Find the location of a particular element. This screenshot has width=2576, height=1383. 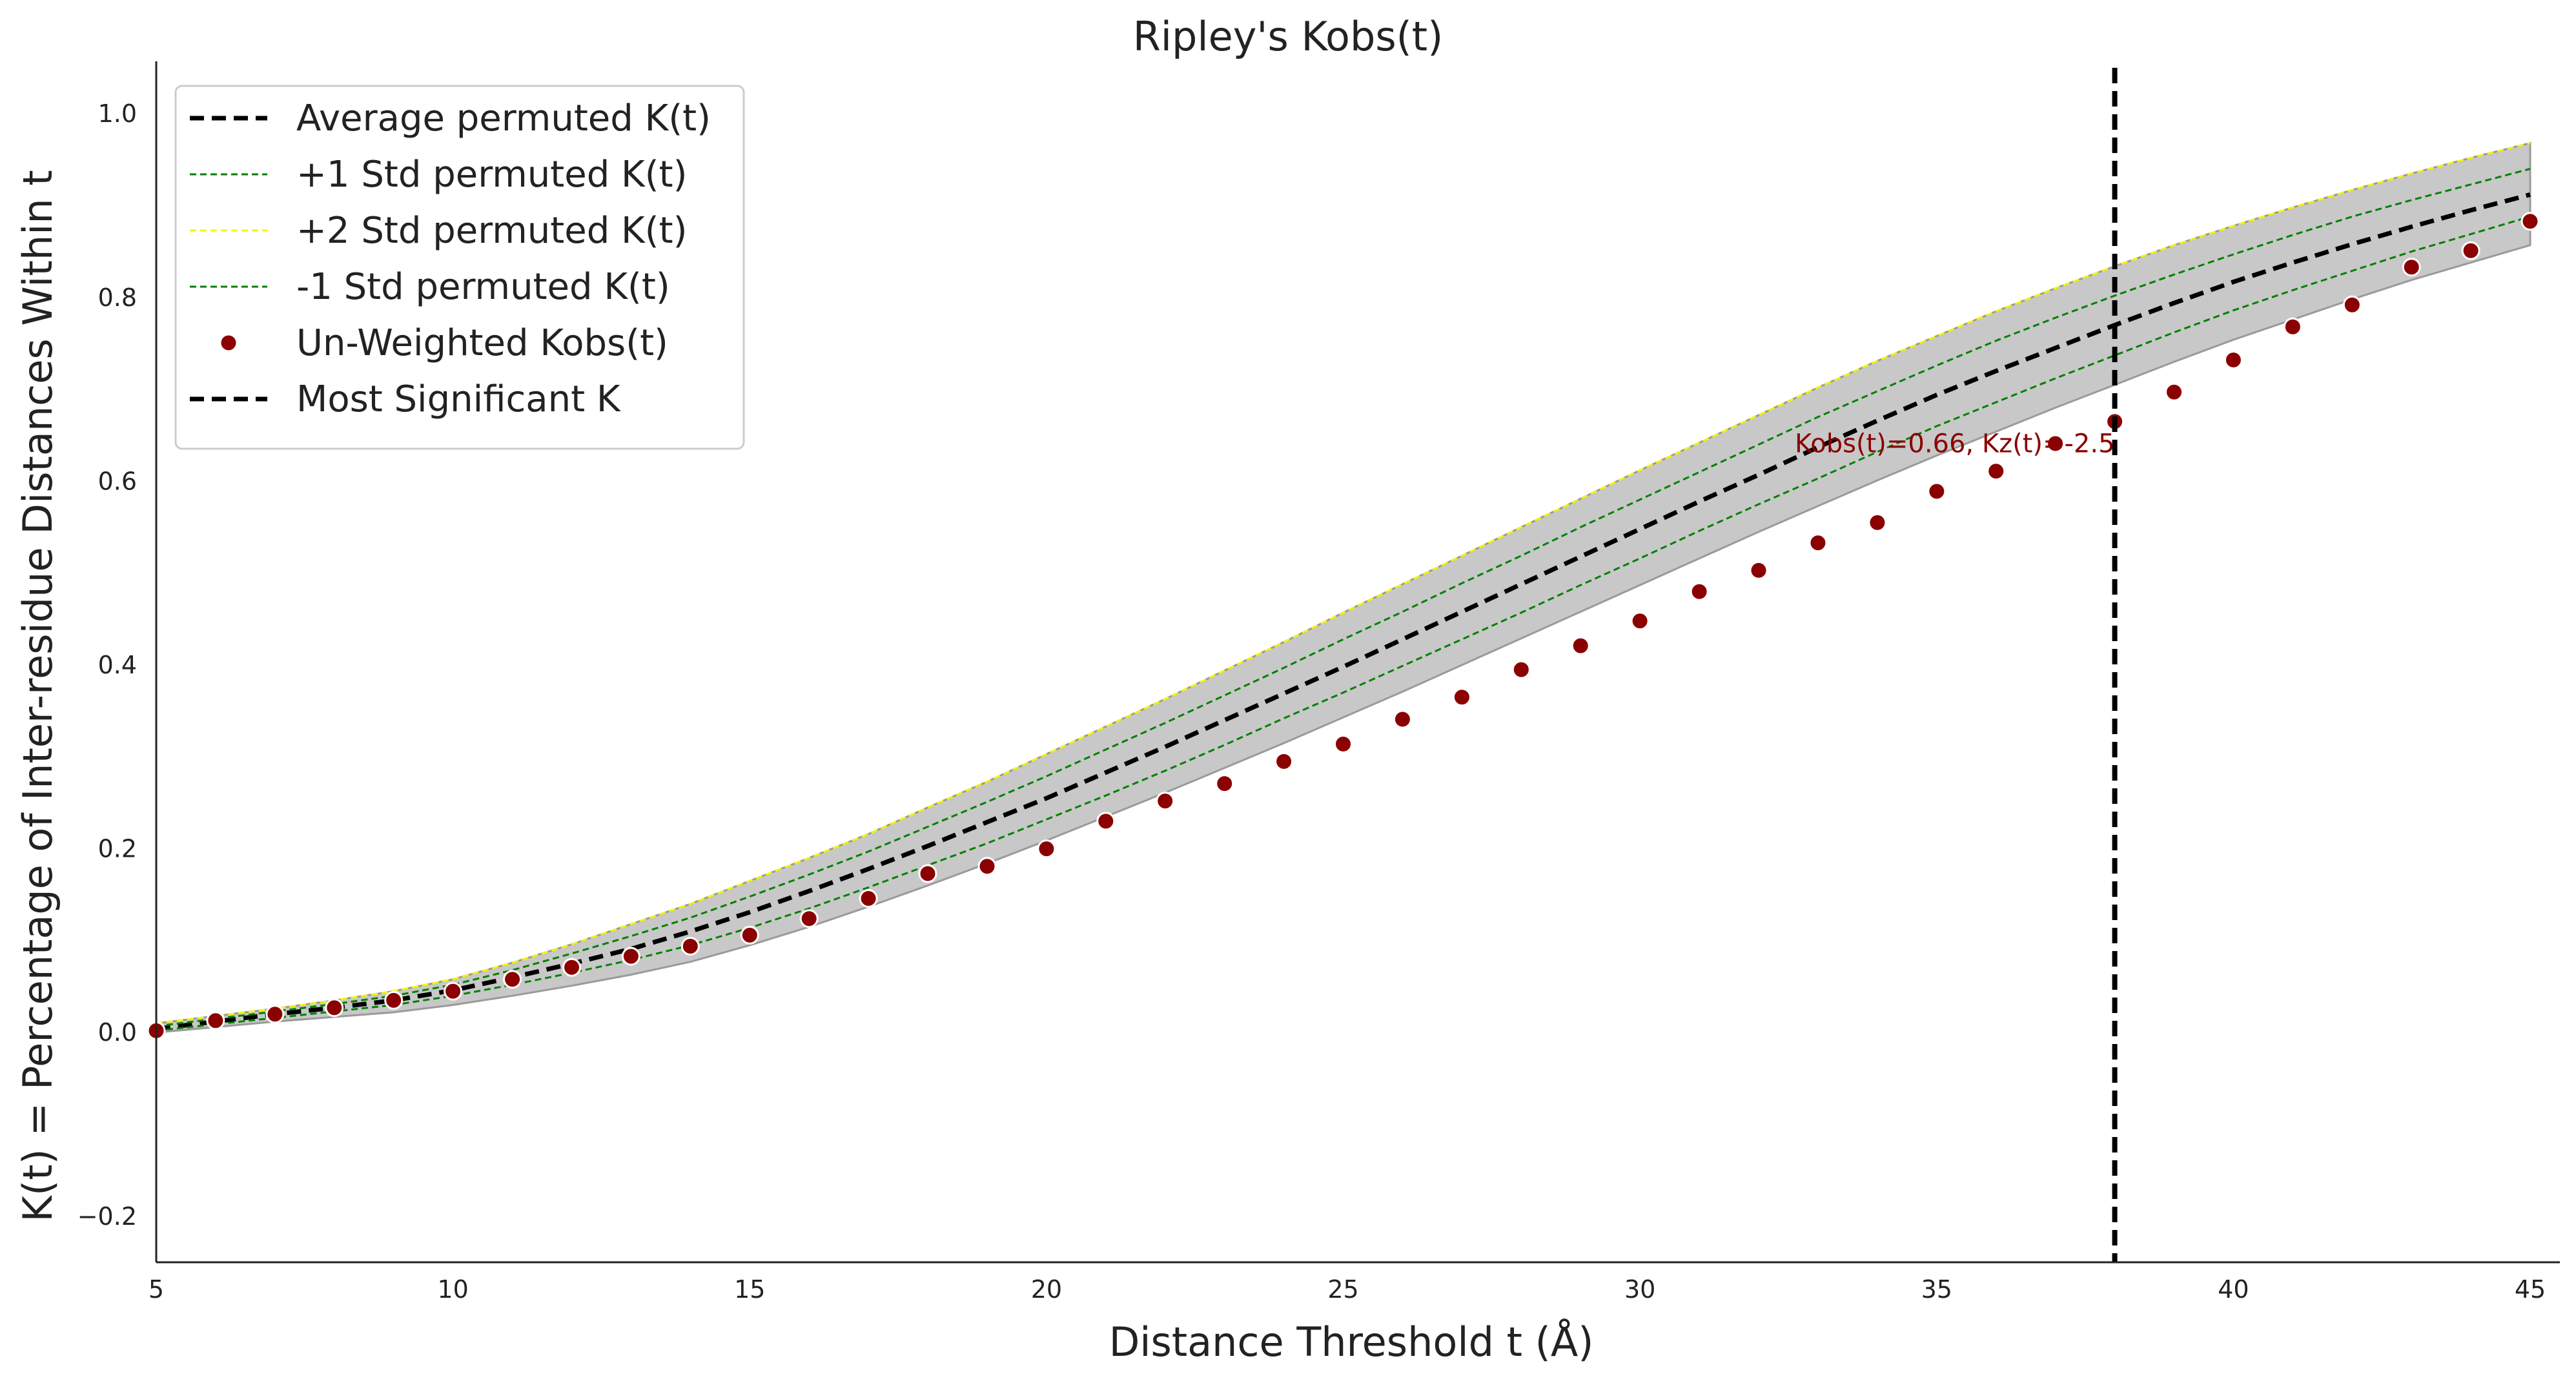

x-tick-label: 45 is located at coordinates (2531, 1290).